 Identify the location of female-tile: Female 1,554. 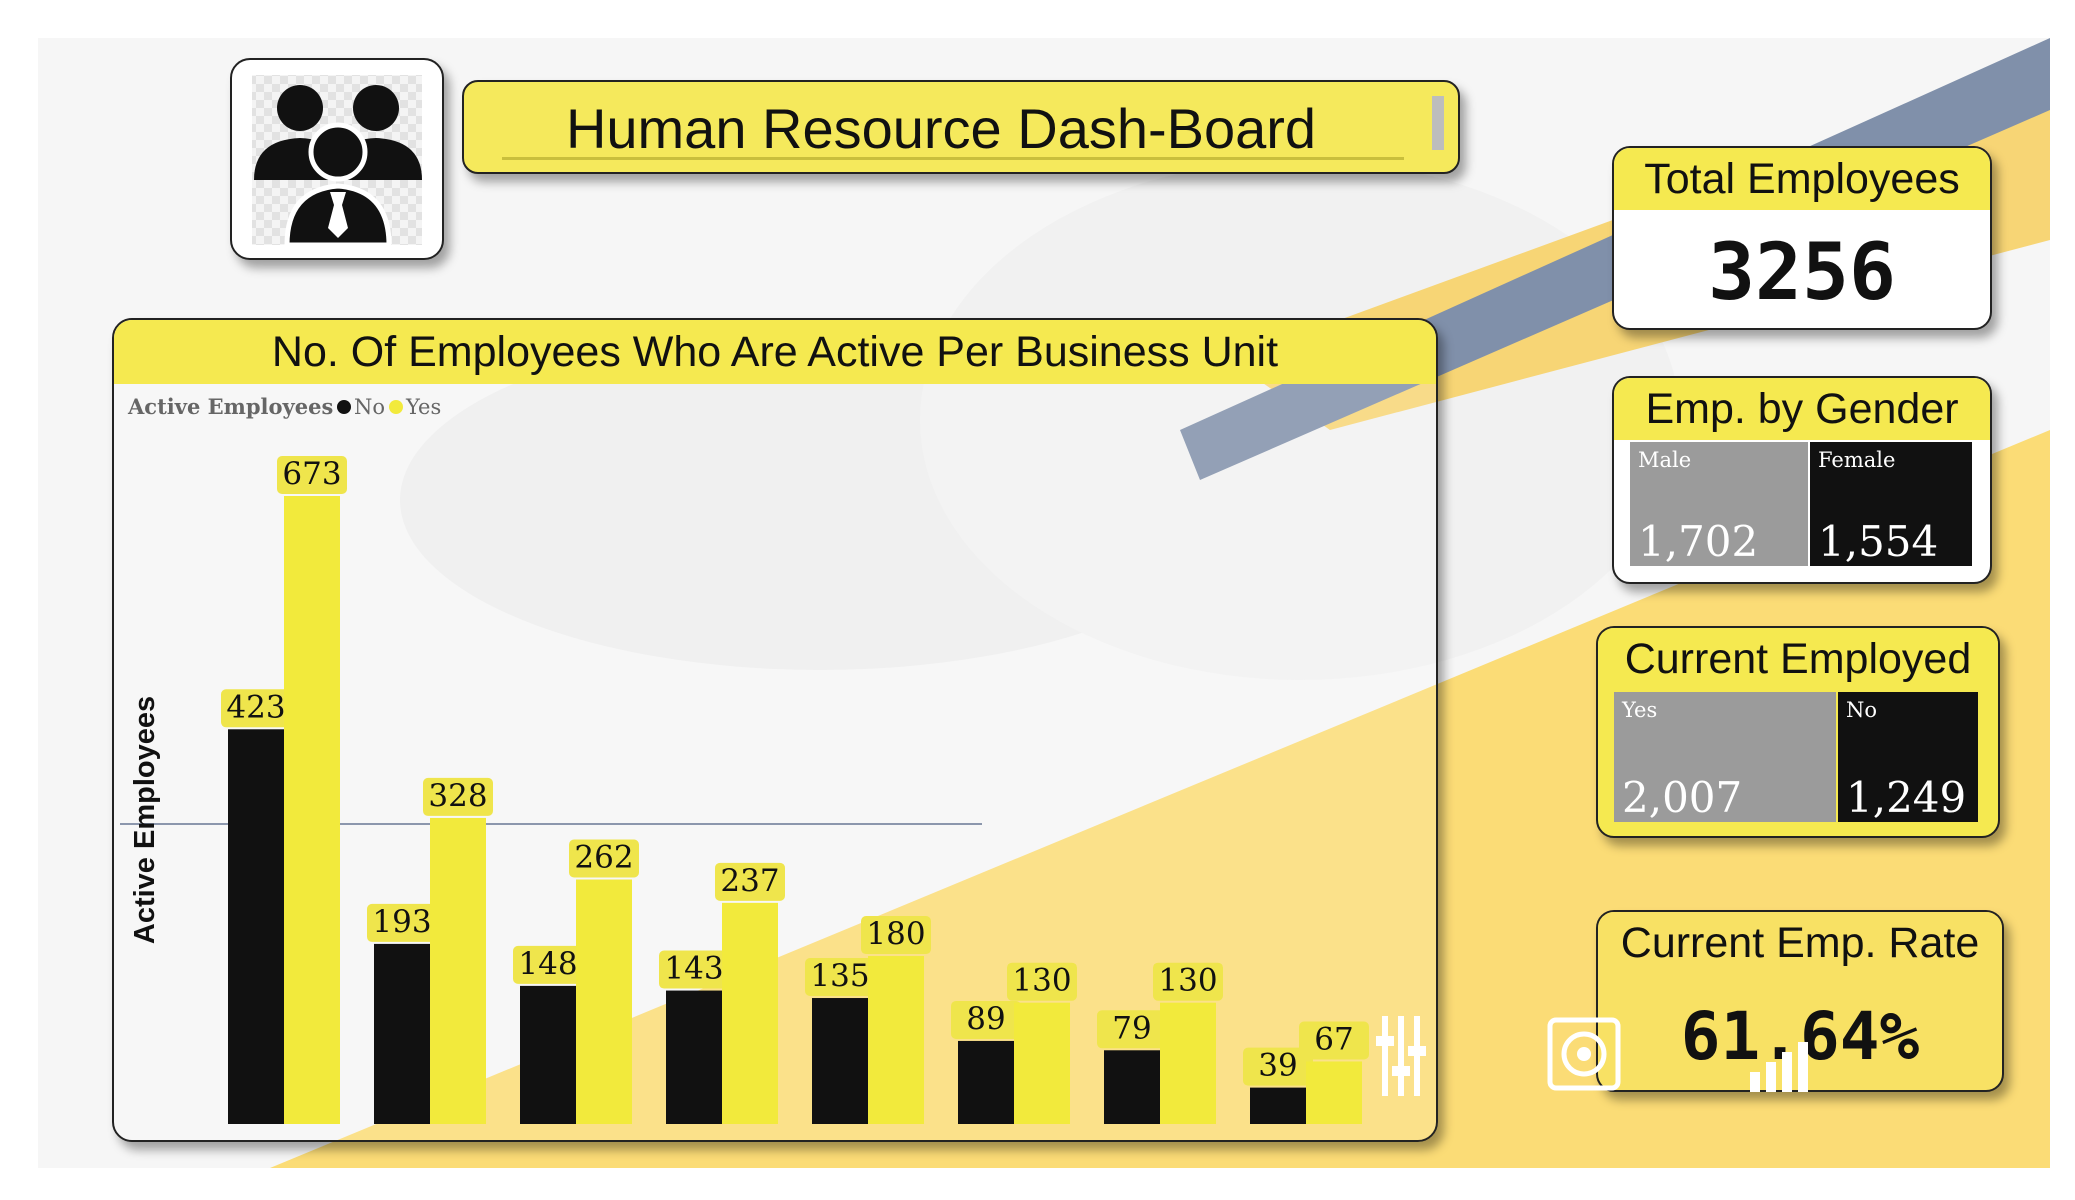
(1891, 504).